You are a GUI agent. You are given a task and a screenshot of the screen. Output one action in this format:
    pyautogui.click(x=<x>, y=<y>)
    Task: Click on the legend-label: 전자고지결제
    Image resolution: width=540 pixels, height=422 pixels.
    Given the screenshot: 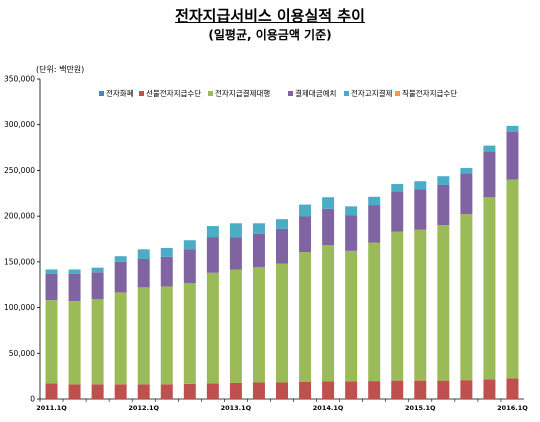 What is the action you would take?
    pyautogui.click(x=371, y=93)
    